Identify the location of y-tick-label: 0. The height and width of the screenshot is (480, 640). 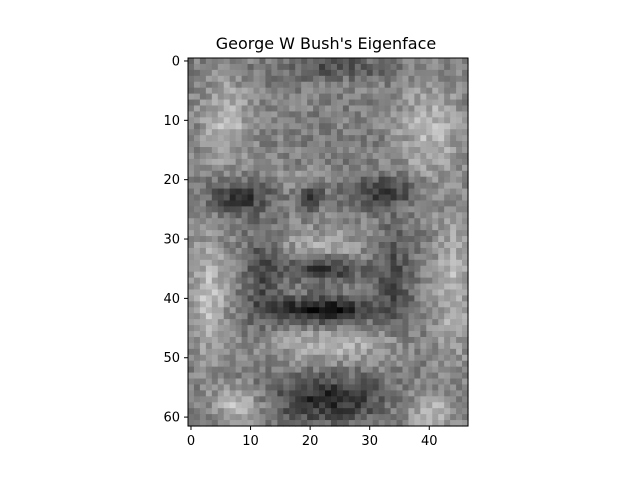
(176, 61).